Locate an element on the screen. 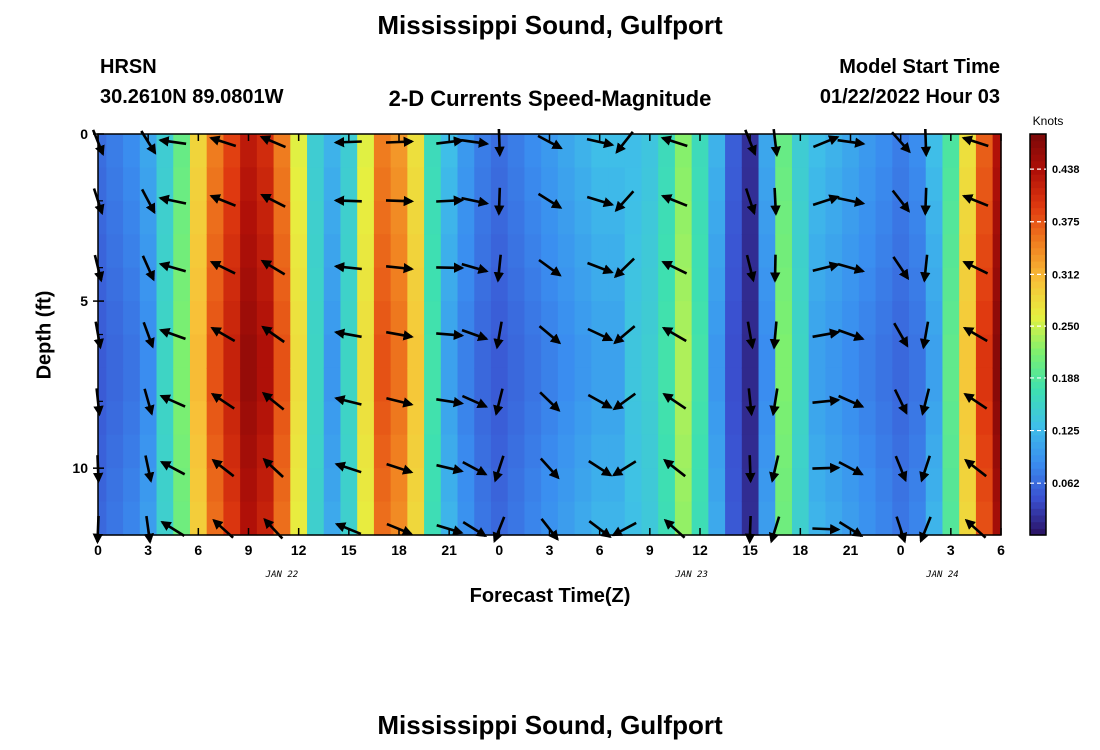  x-tick-label: 6 is located at coordinates (1001, 550).